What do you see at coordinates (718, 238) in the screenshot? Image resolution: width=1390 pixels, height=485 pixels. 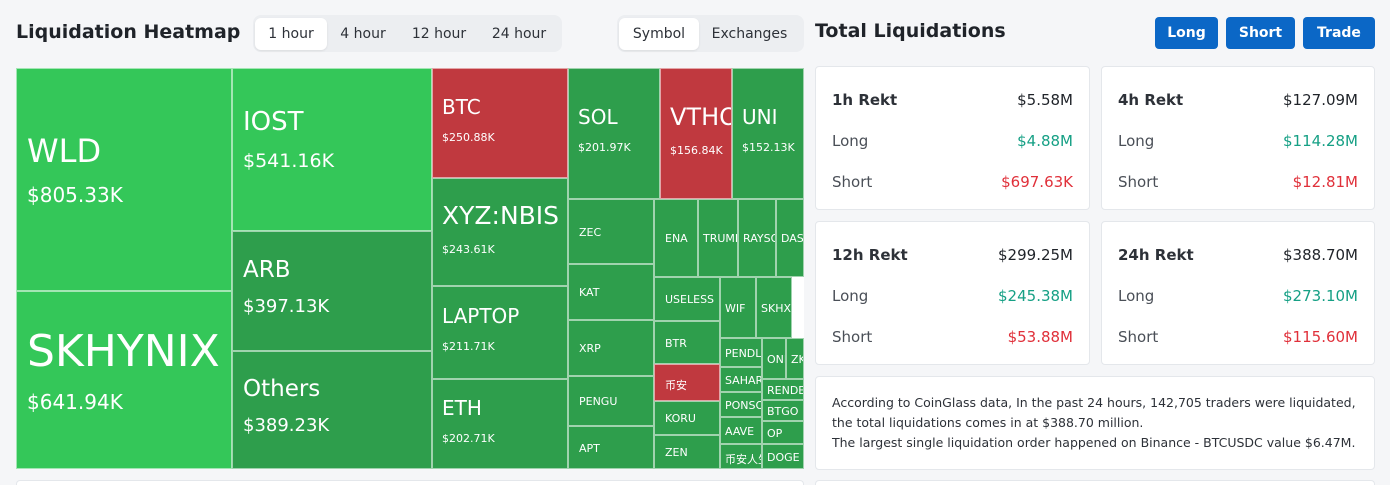 I see `heatmap-tile: TRUMP` at bounding box center [718, 238].